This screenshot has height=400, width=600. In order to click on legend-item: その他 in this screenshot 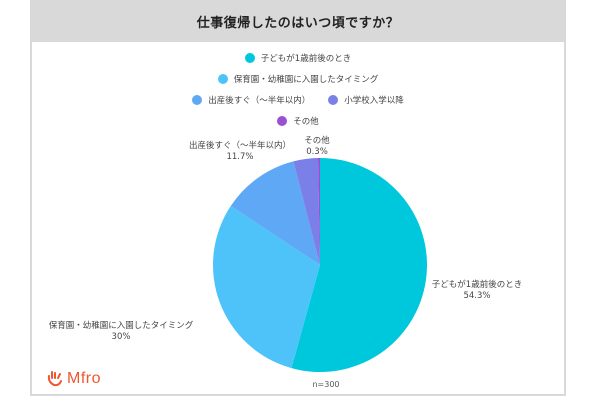, I will do `click(298, 121)`.